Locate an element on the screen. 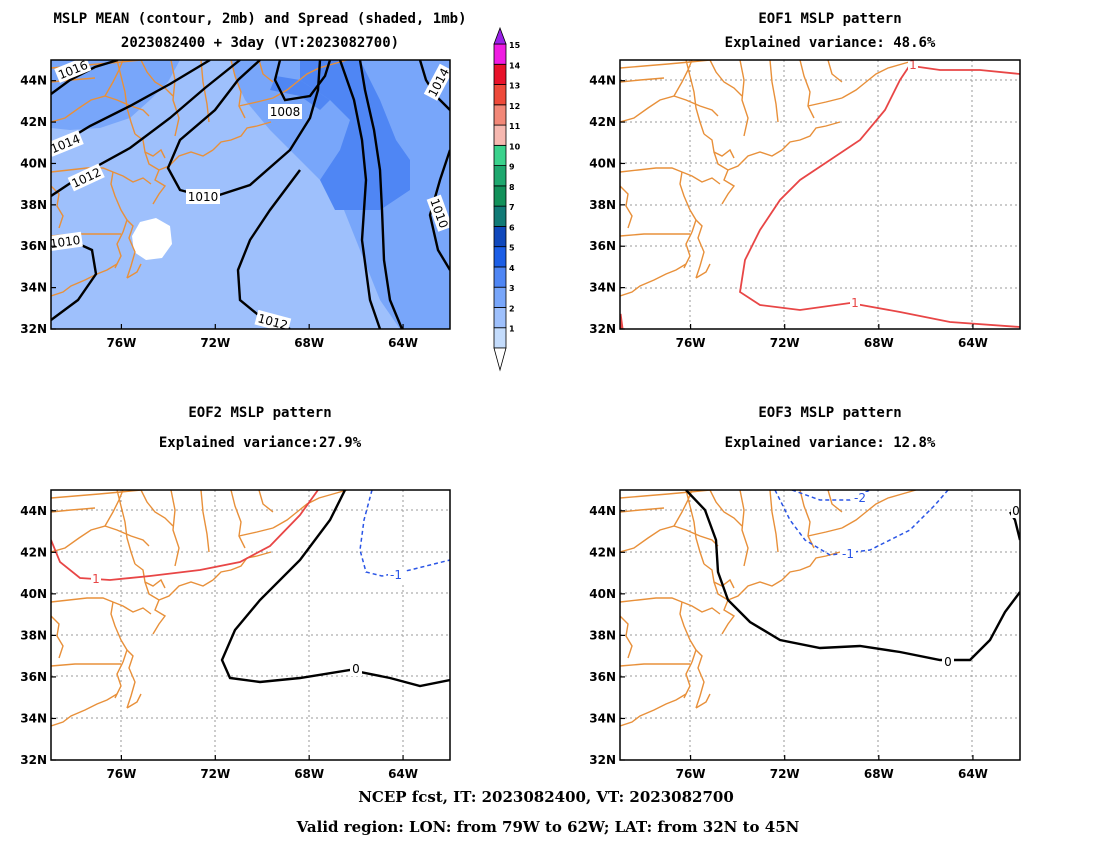  colorbar-label-10: 10 is located at coordinates (515, 146).